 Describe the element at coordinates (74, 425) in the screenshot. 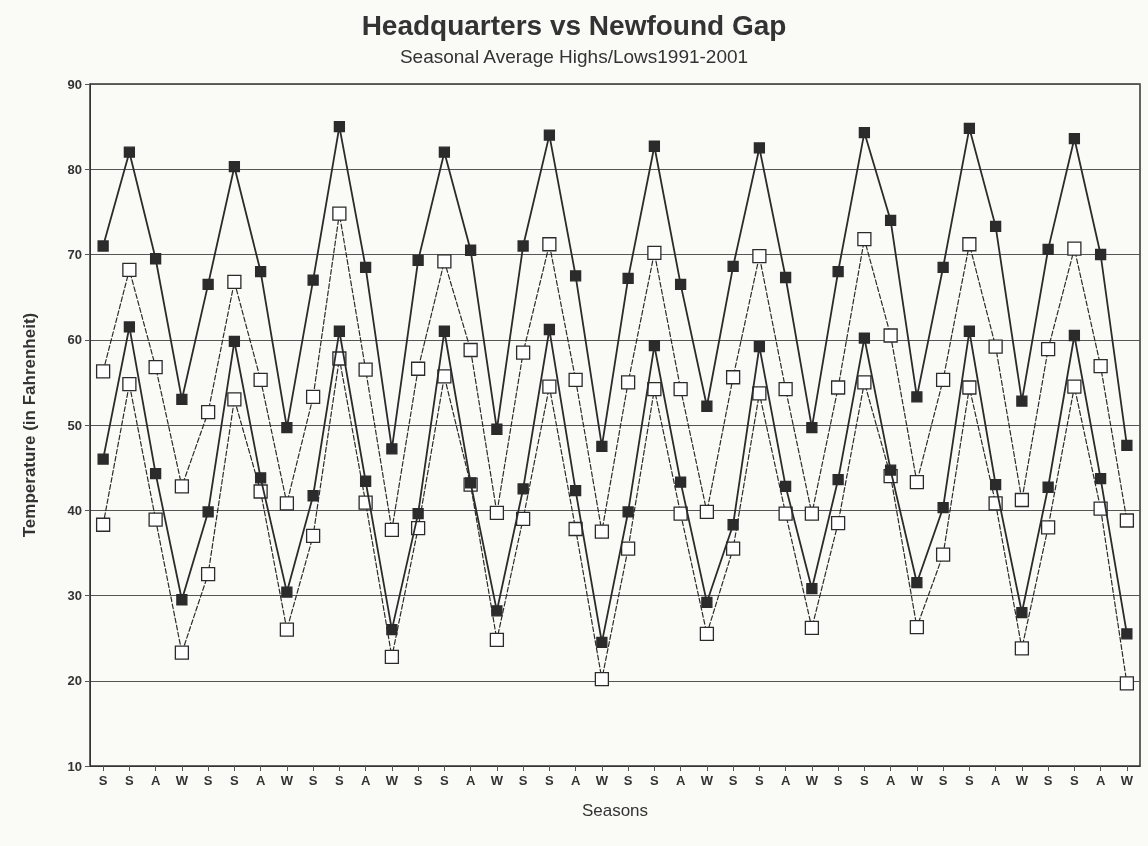

I see `y-tick-label: 50` at that location.